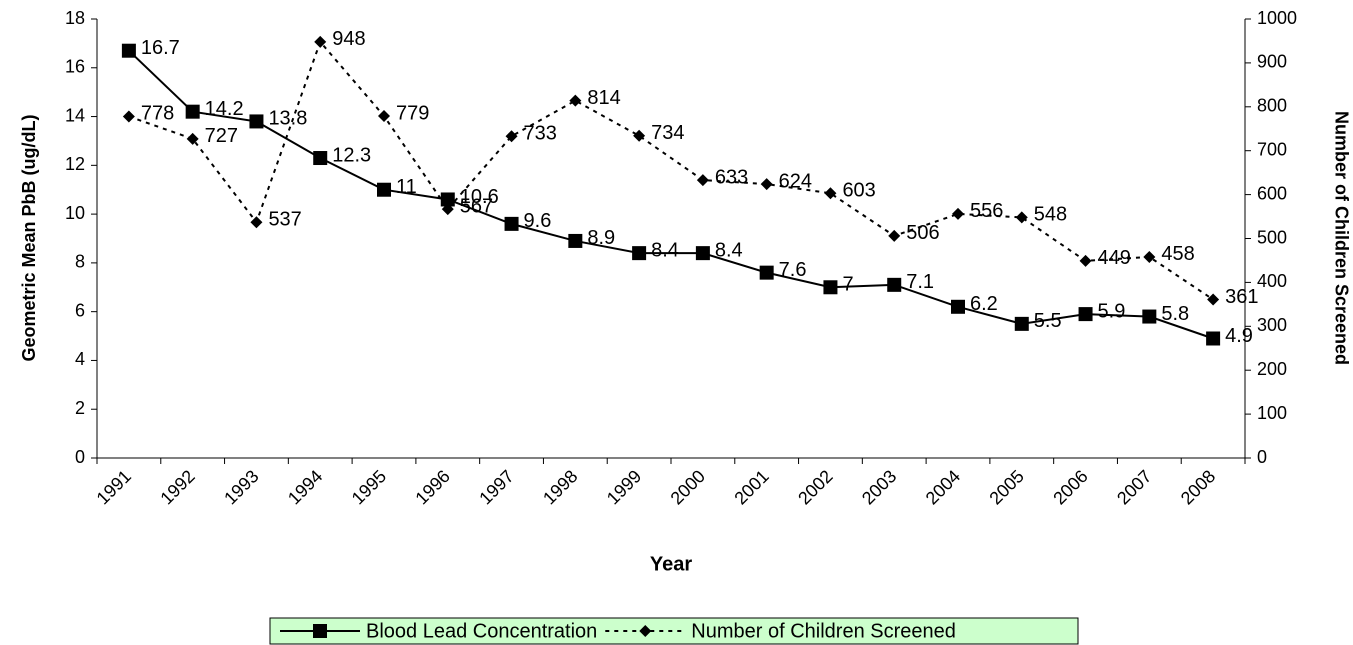 The height and width of the screenshot is (645, 1353). Describe the element at coordinates (305, 487) in the screenshot. I see `x-tick-label: 1994` at that location.